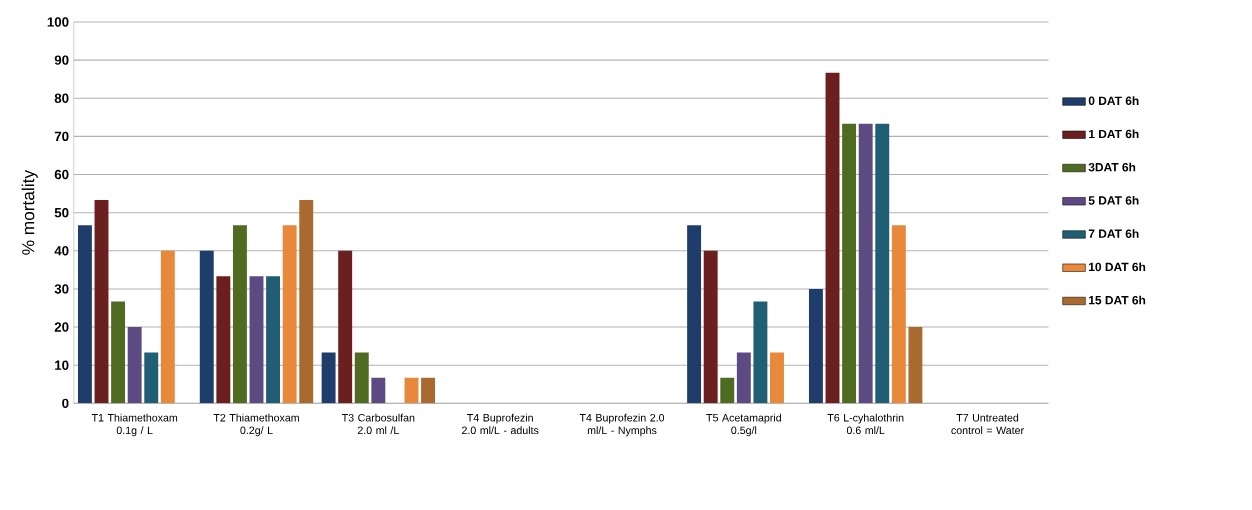 The height and width of the screenshot is (510, 1252). Describe the element at coordinates (61, 289) in the screenshot. I see `y-tick-label: 30` at that location.